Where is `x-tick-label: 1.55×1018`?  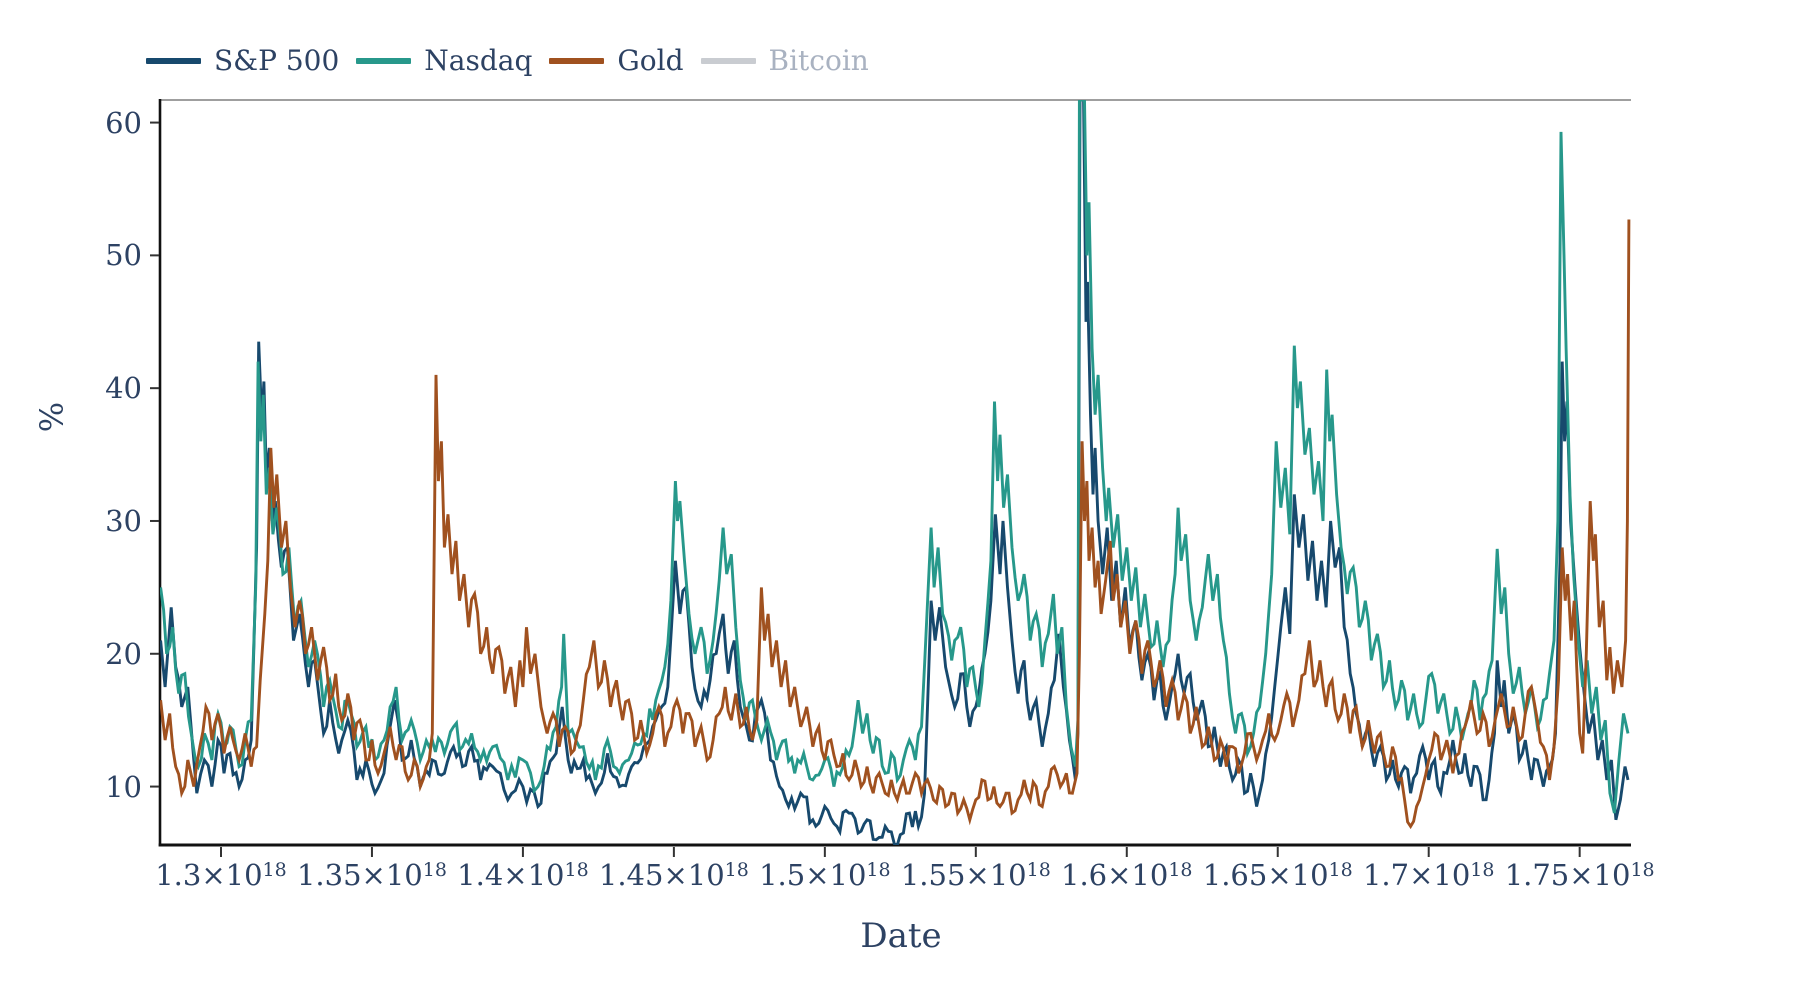
x-tick-label: 1.55×1018 is located at coordinates (975, 875).